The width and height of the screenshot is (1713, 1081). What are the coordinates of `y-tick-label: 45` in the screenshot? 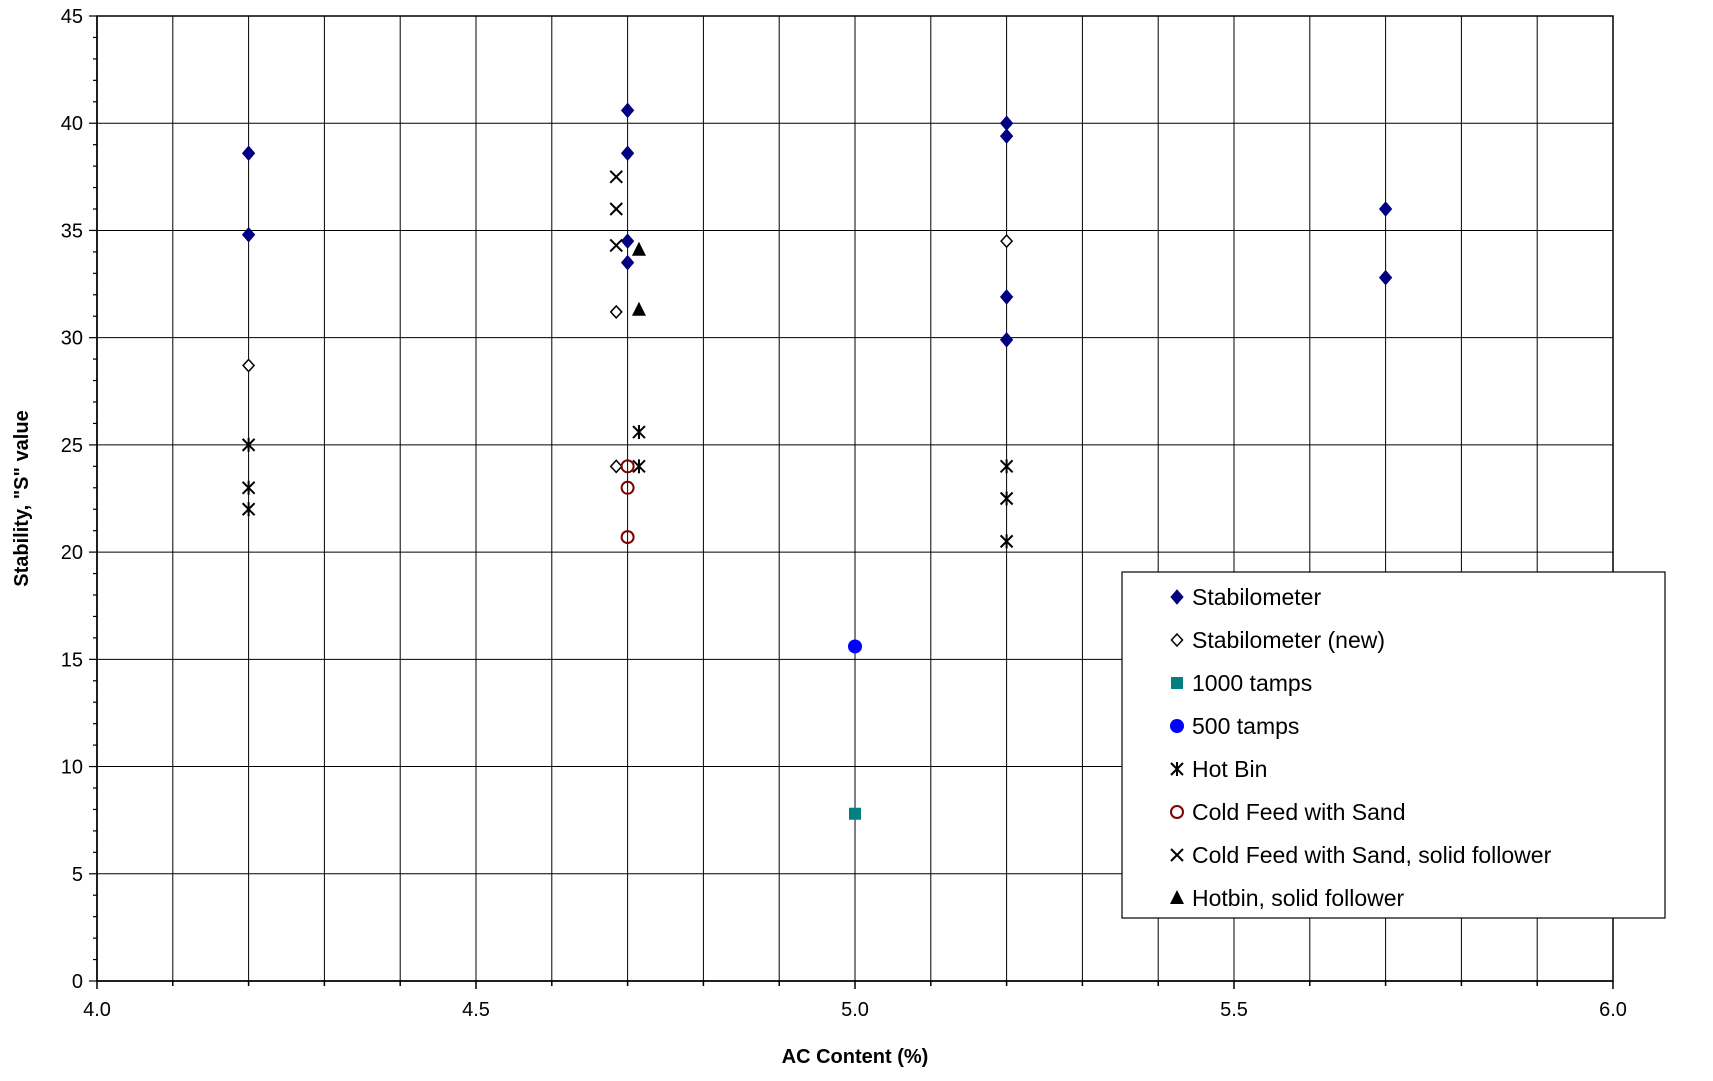 It's located at (72, 17).